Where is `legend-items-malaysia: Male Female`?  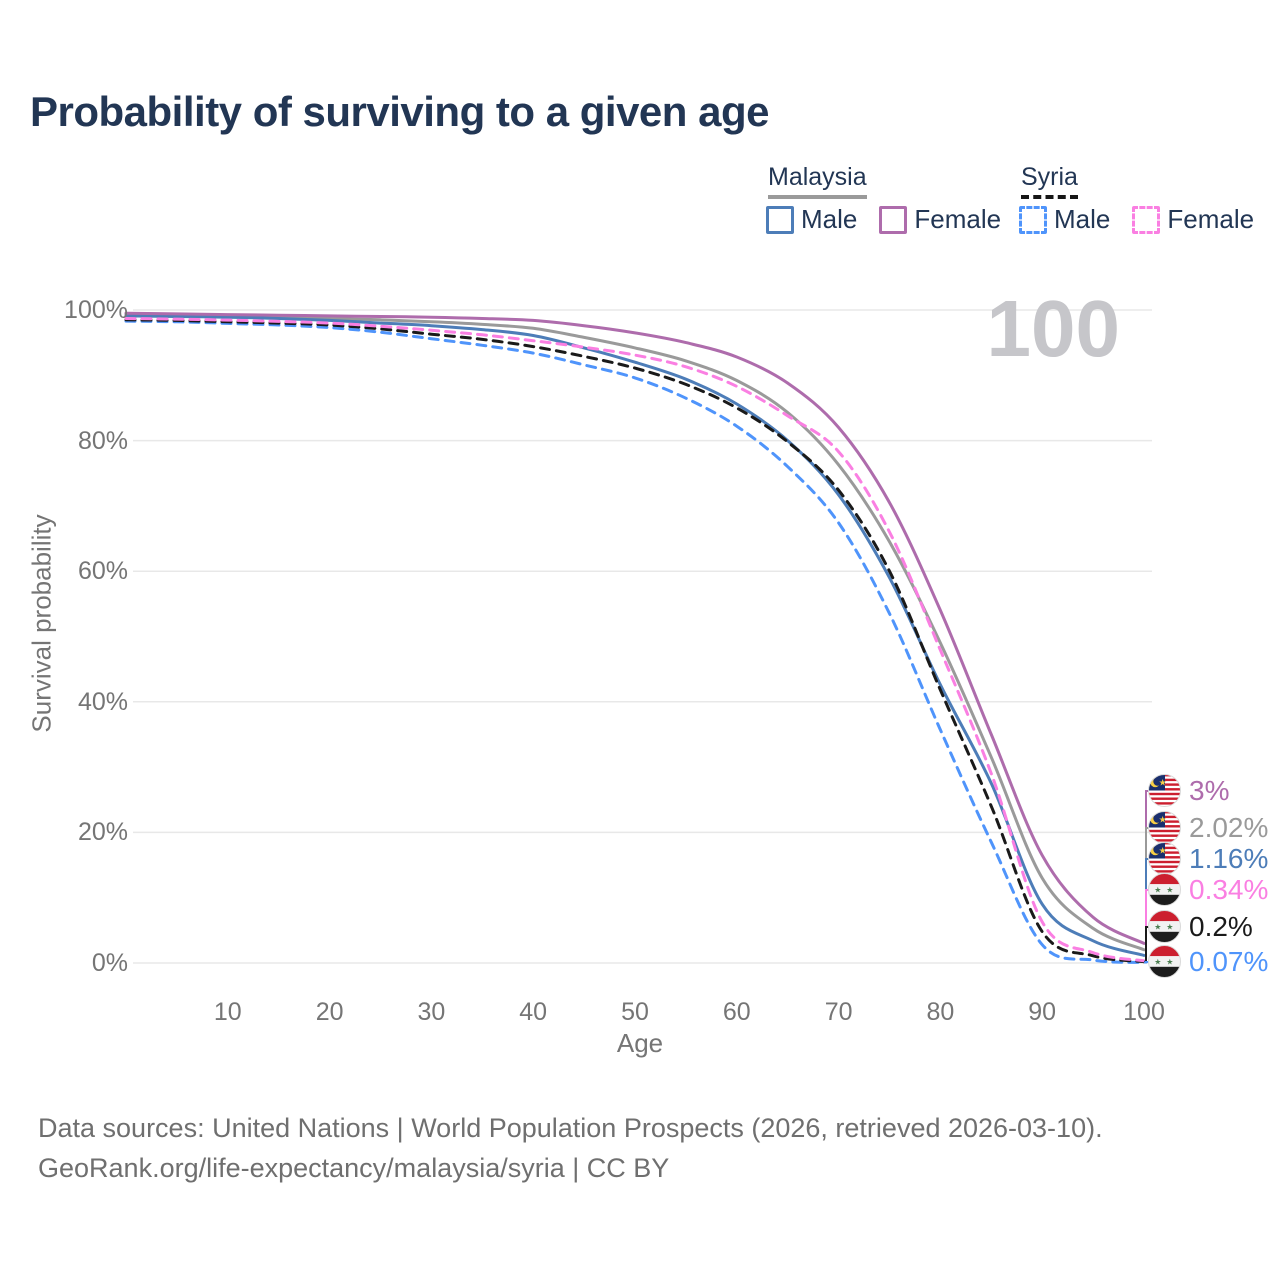 legend-items-malaysia: Male Female is located at coordinates (883, 219).